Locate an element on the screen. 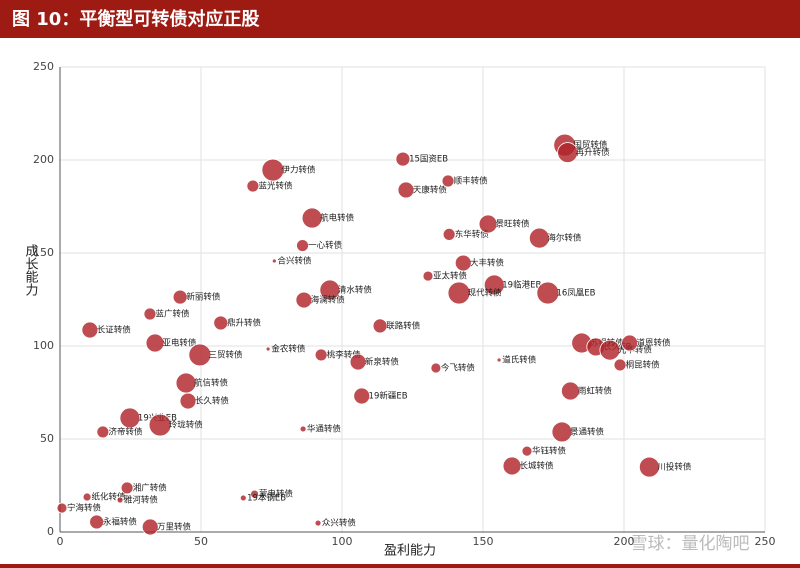  point-label: 海尔转债 is located at coordinates (564, 238).